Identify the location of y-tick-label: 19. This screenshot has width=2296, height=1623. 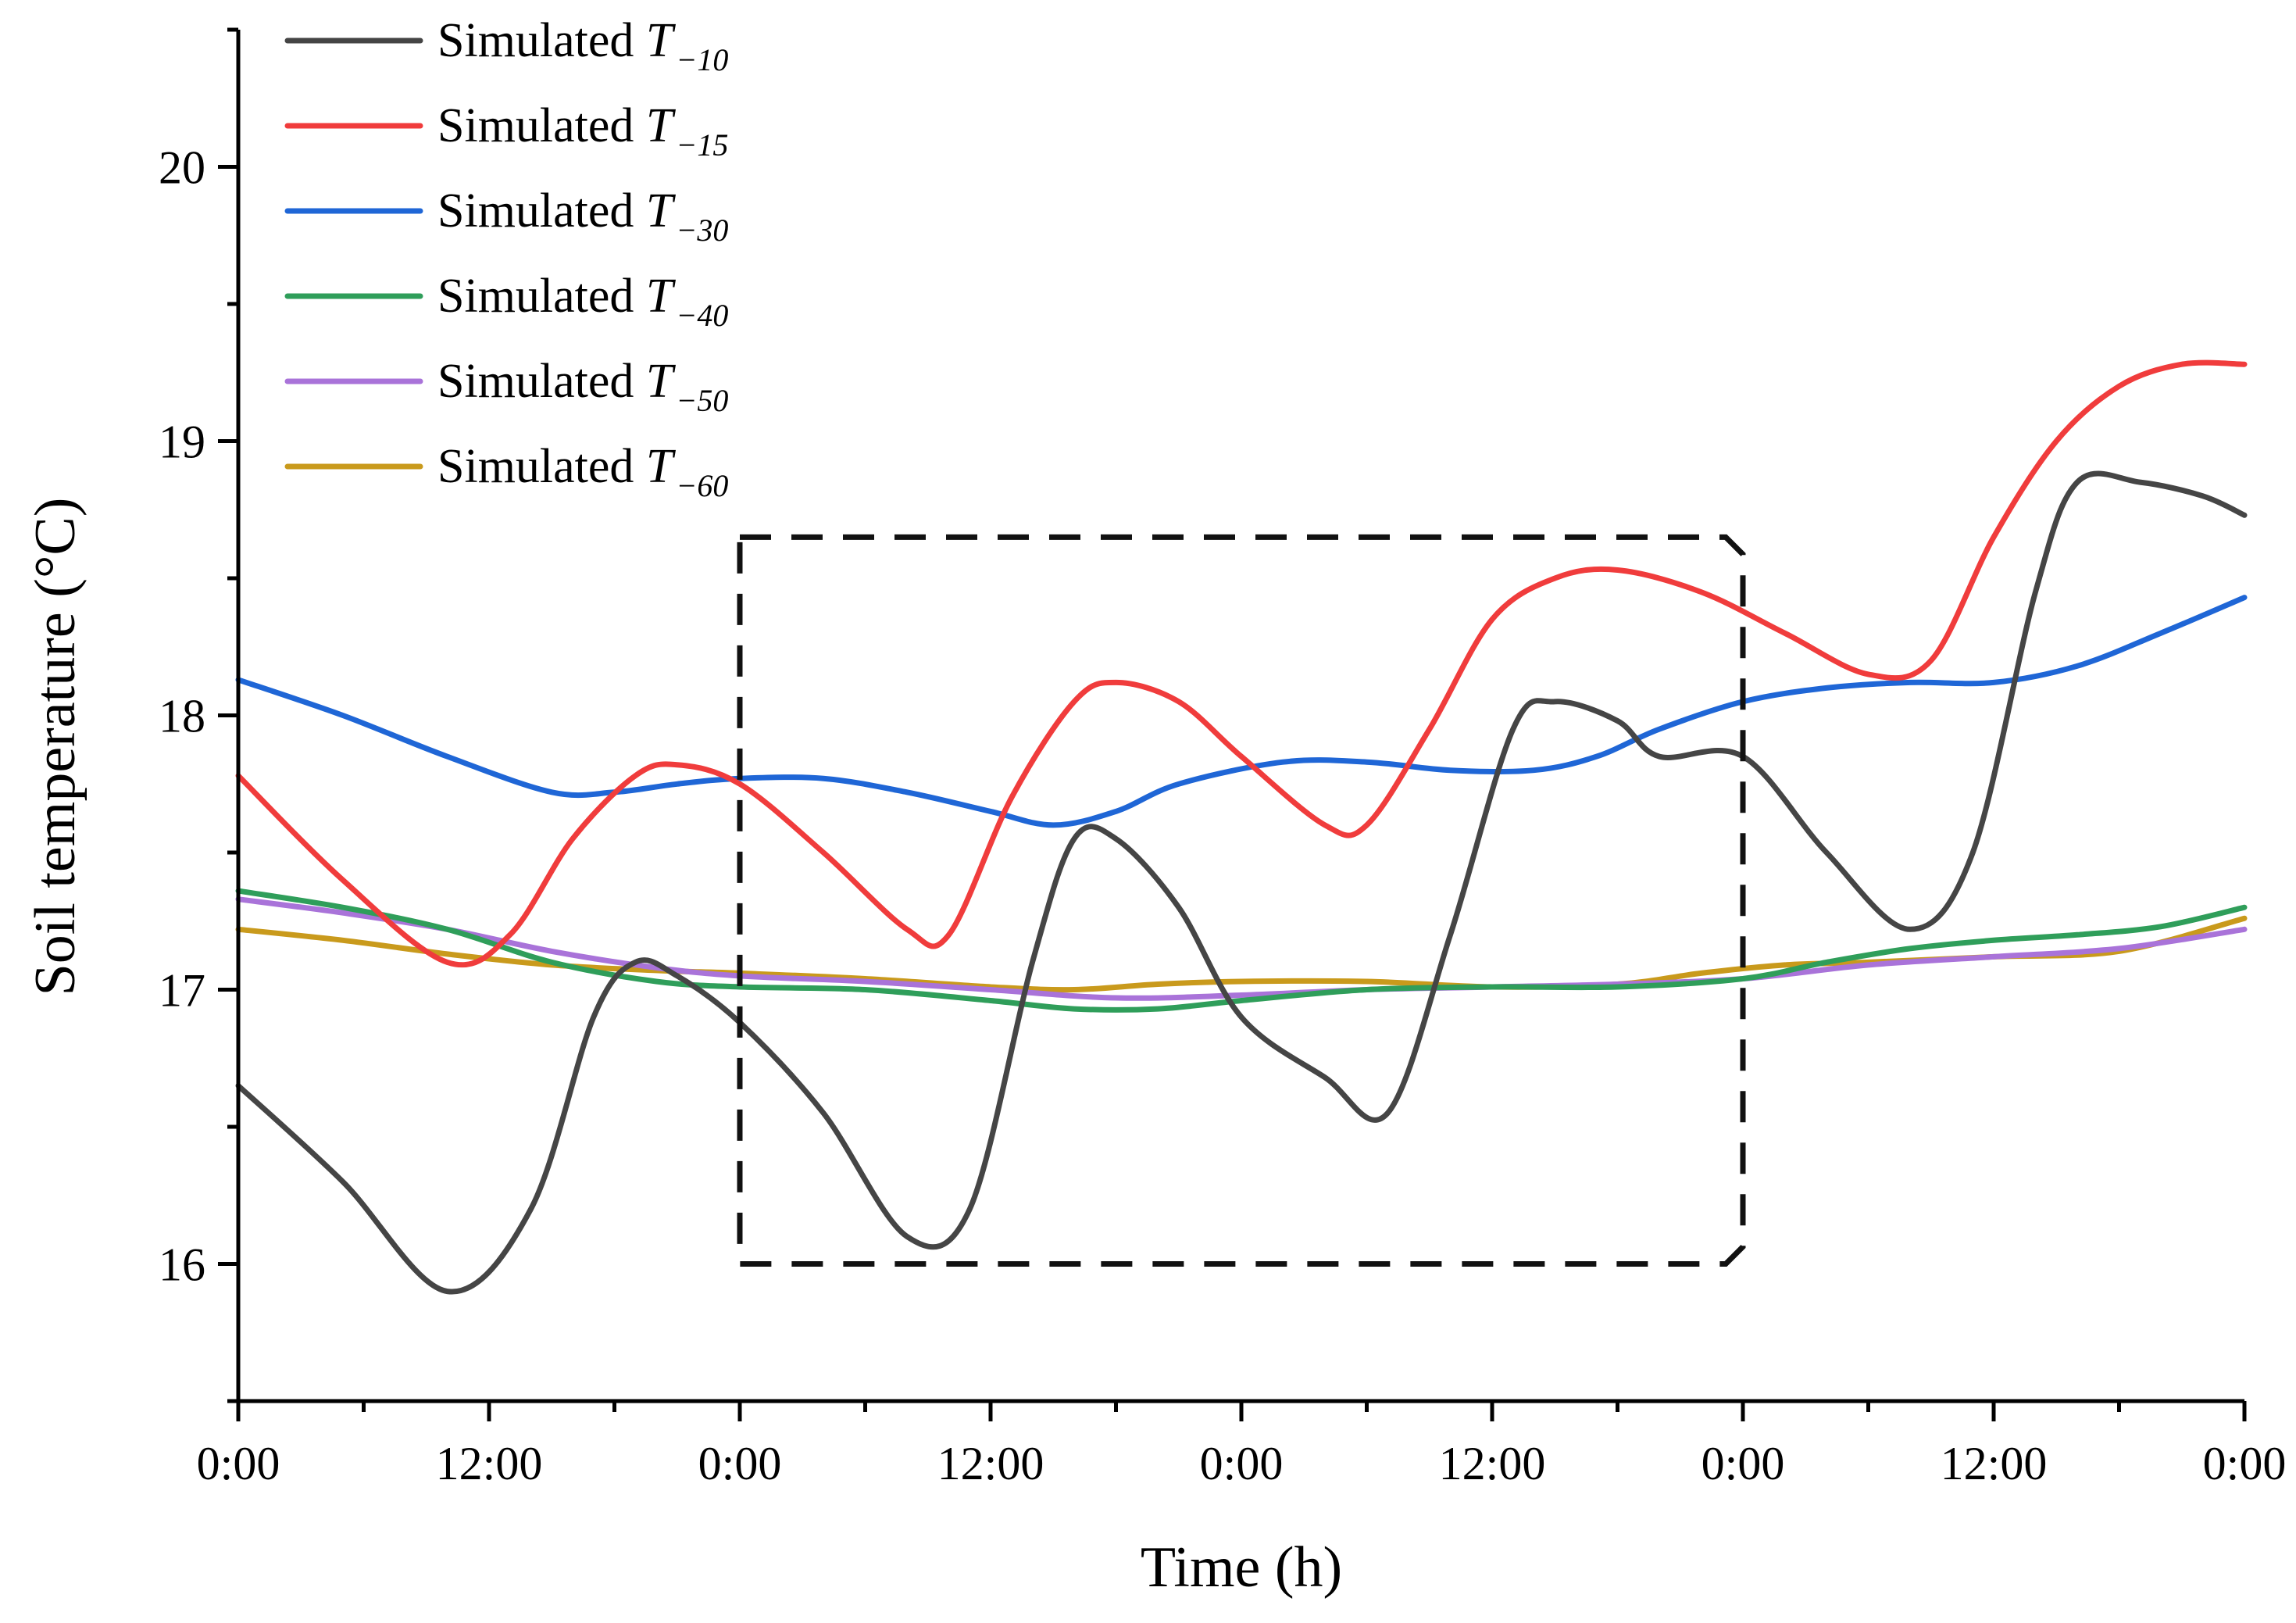
(182, 442).